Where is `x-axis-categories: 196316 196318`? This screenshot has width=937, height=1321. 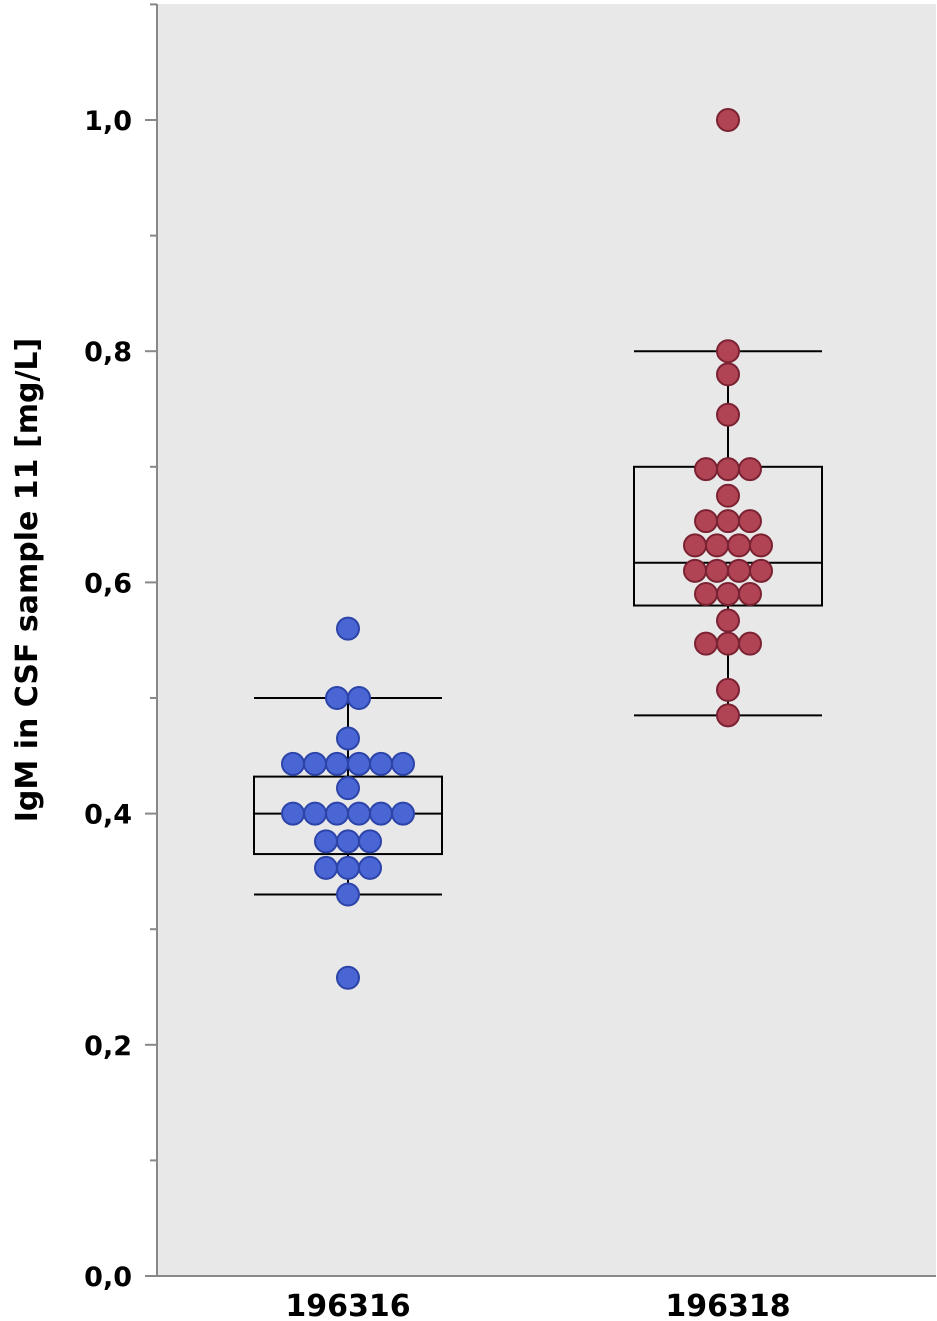 x-axis-categories: 196316 196318 is located at coordinates (537, 1305).